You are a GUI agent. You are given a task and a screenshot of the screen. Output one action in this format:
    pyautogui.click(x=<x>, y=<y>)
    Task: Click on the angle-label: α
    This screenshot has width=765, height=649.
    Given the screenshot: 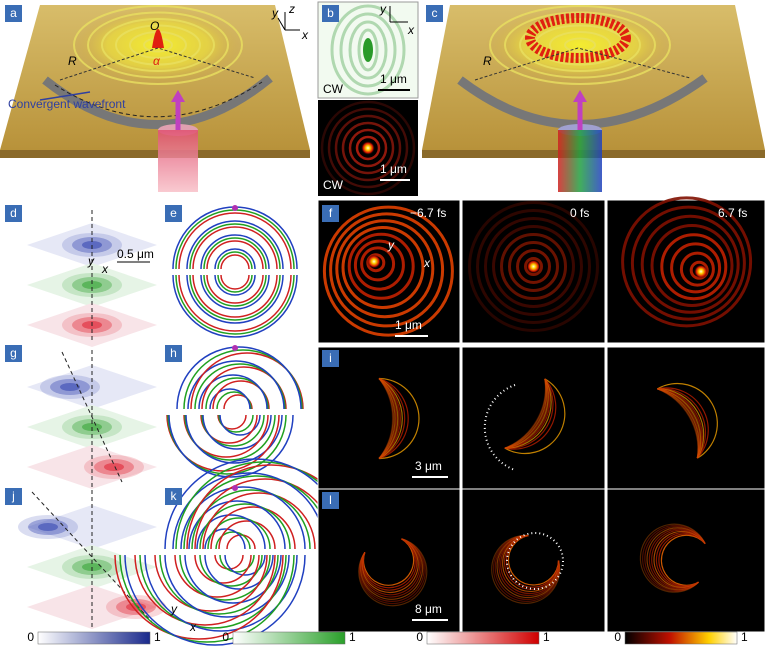 What is the action you would take?
    pyautogui.click(x=157, y=61)
    